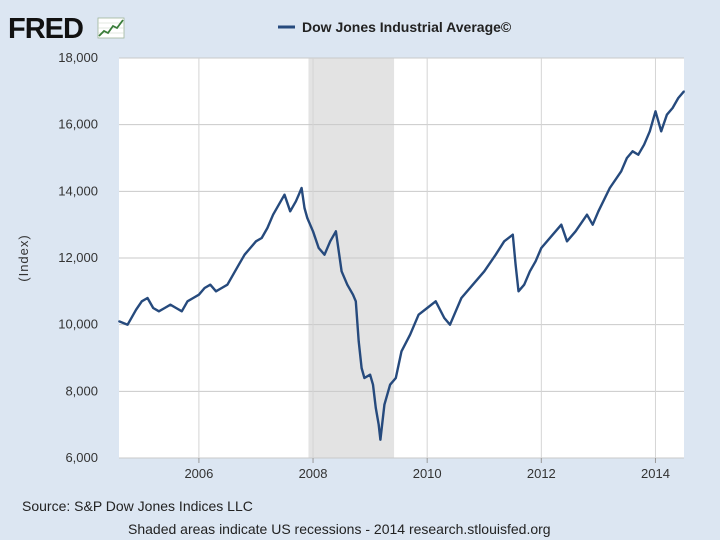 This screenshot has height=540, width=720. What do you see at coordinates (81, 390) in the screenshot?
I see `y-tick-label: 8,000` at bounding box center [81, 390].